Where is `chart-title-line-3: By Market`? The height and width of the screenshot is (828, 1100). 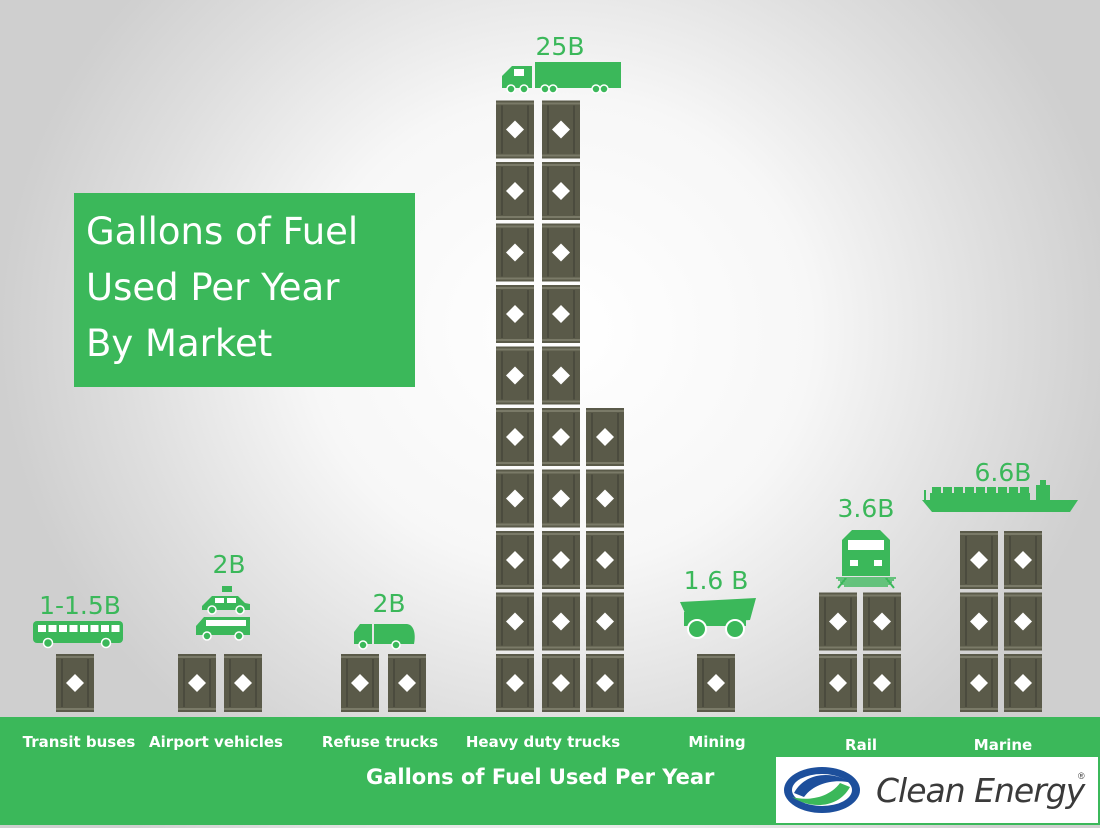
chart-title-line-3: By Market is located at coordinates (179, 343).